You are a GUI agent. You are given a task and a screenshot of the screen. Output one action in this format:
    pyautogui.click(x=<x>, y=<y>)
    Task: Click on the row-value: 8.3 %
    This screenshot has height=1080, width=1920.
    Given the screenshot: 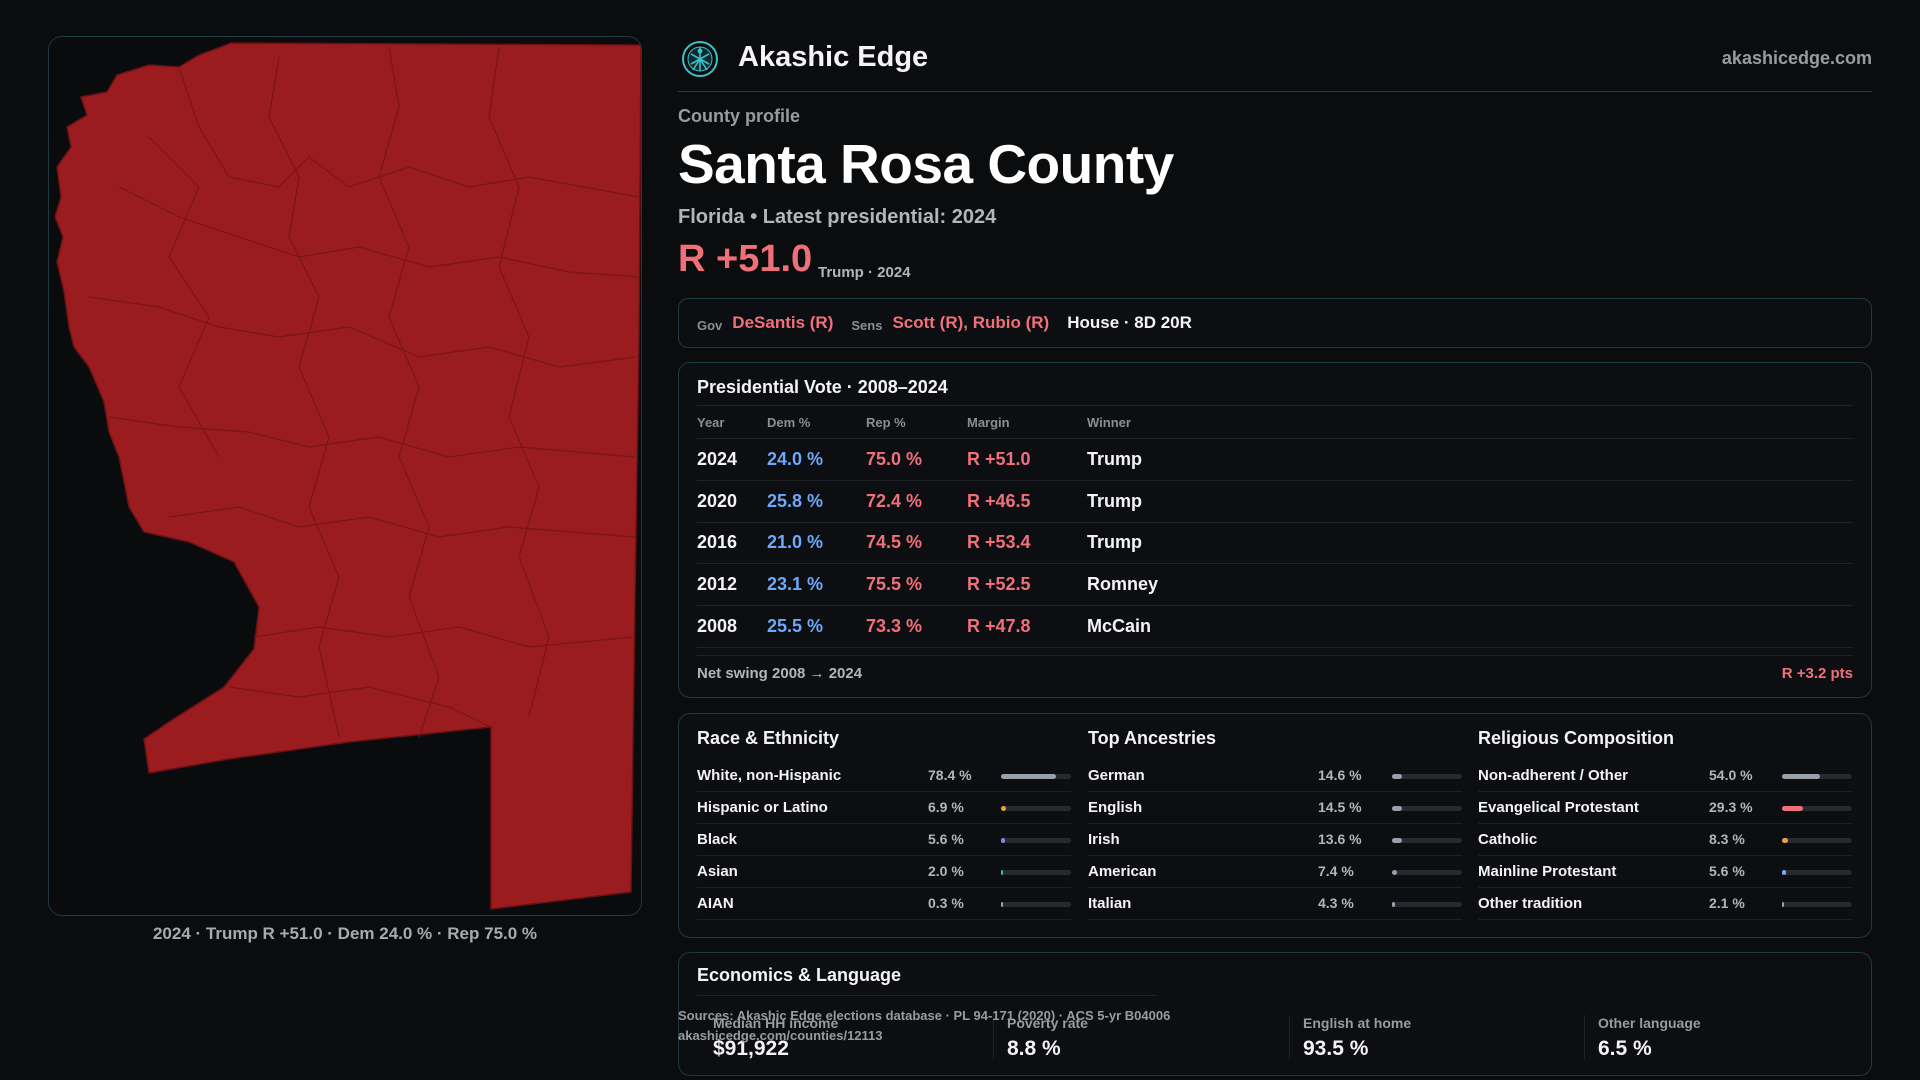 What is the action you would take?
    pyautogui.click(x=1727, y=839)
    